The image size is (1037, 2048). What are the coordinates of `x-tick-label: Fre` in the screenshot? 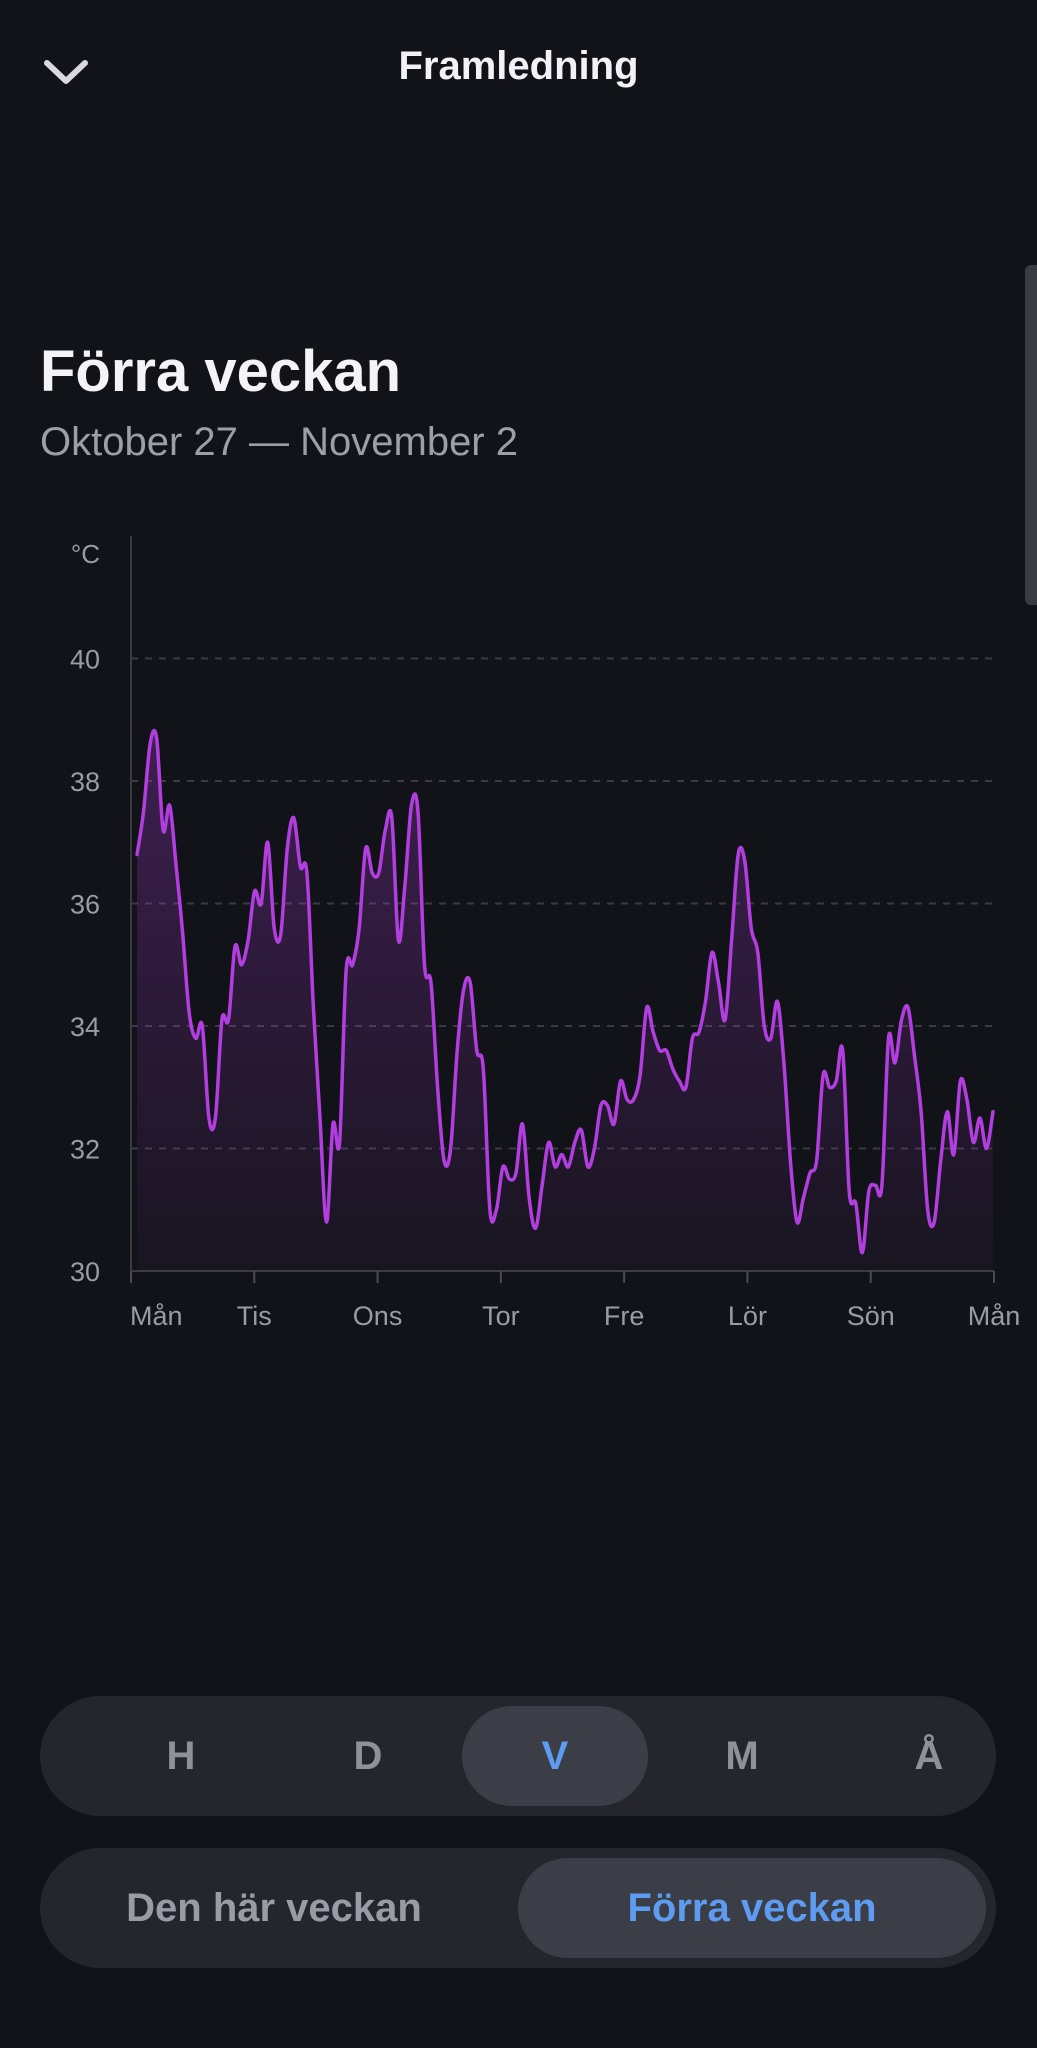 It's located at (624, 1316).